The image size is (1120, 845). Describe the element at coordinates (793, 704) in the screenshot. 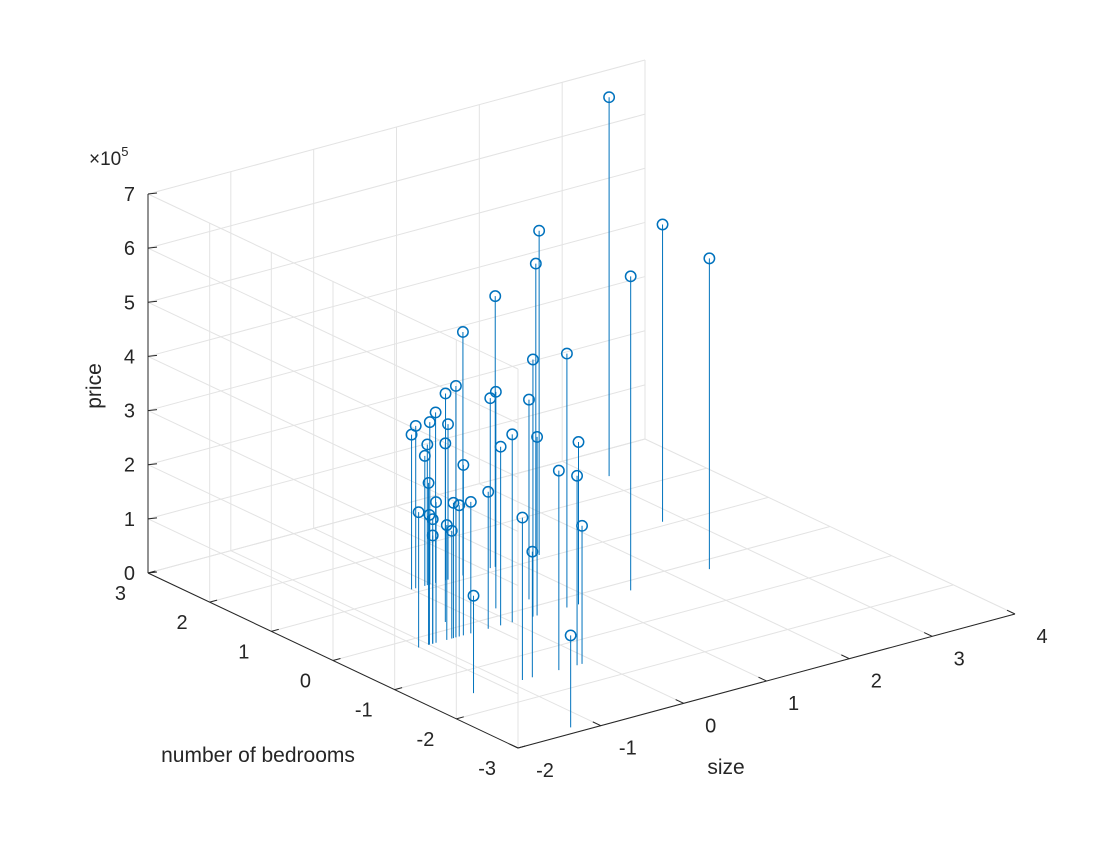

I see `x-tick-label: 1` at that location.